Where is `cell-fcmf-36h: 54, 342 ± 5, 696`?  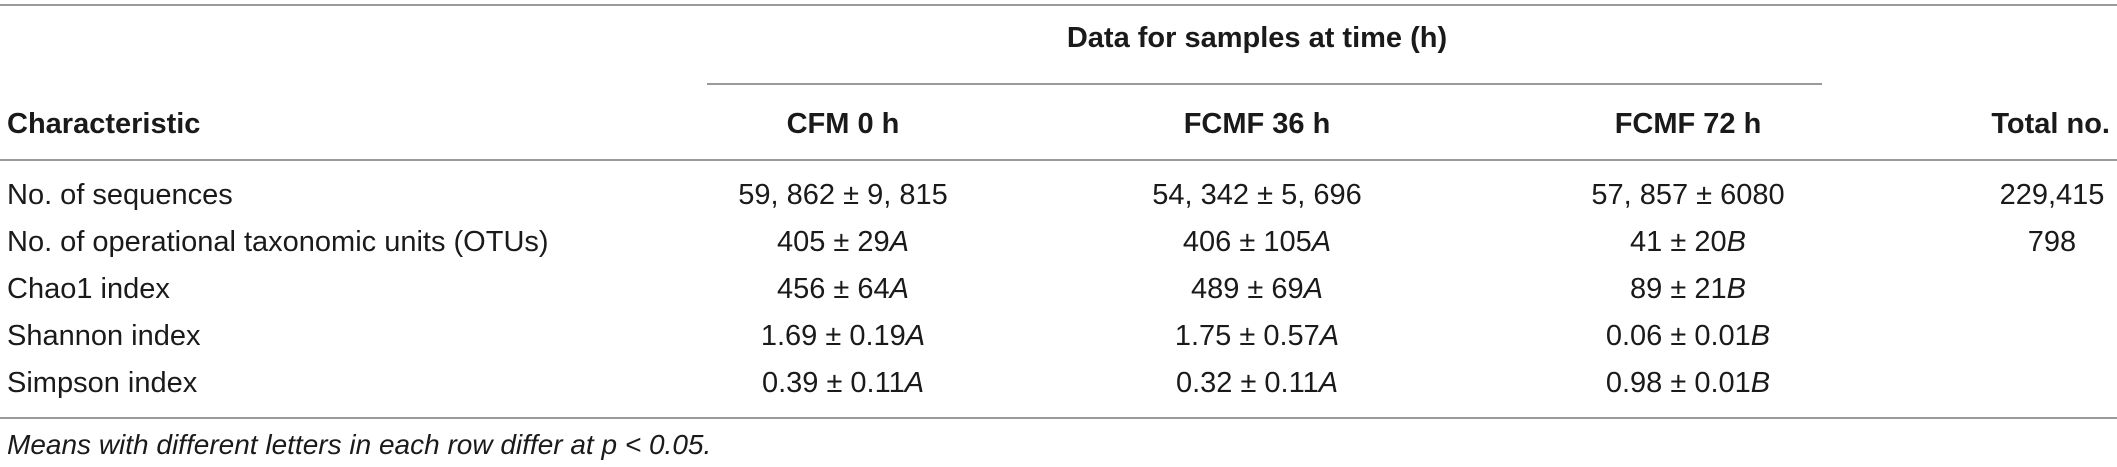 cell-fcmf-36h: 54, 342 ± 5, 696 is located at coordinates (1257, 195).